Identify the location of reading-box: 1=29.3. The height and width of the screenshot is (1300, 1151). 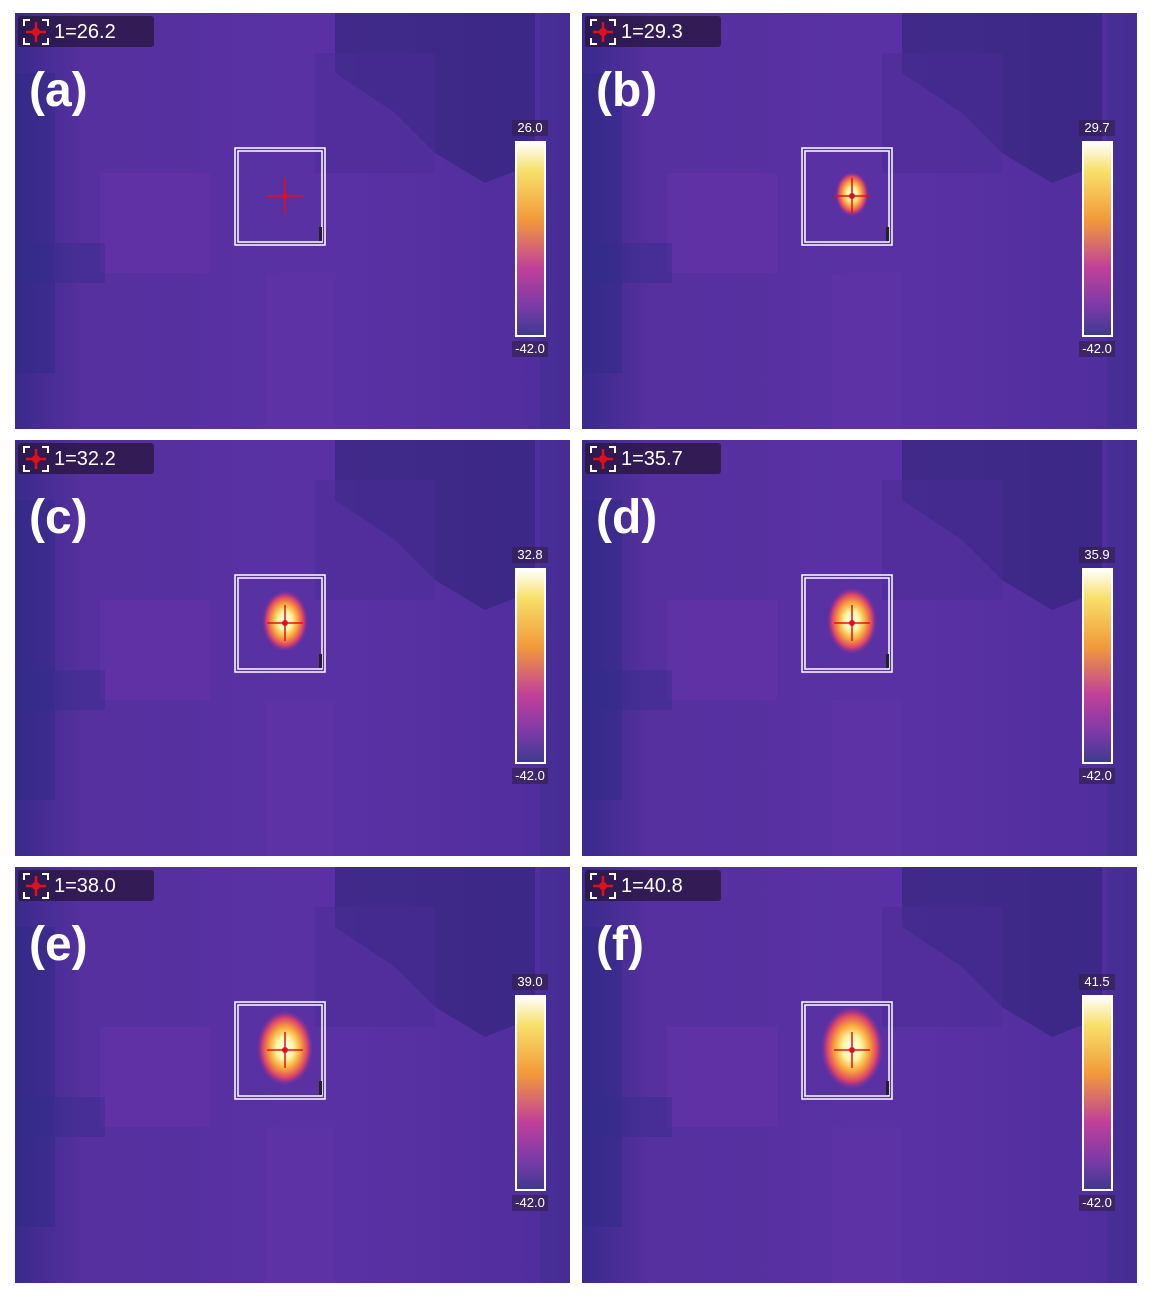
(653, 31).